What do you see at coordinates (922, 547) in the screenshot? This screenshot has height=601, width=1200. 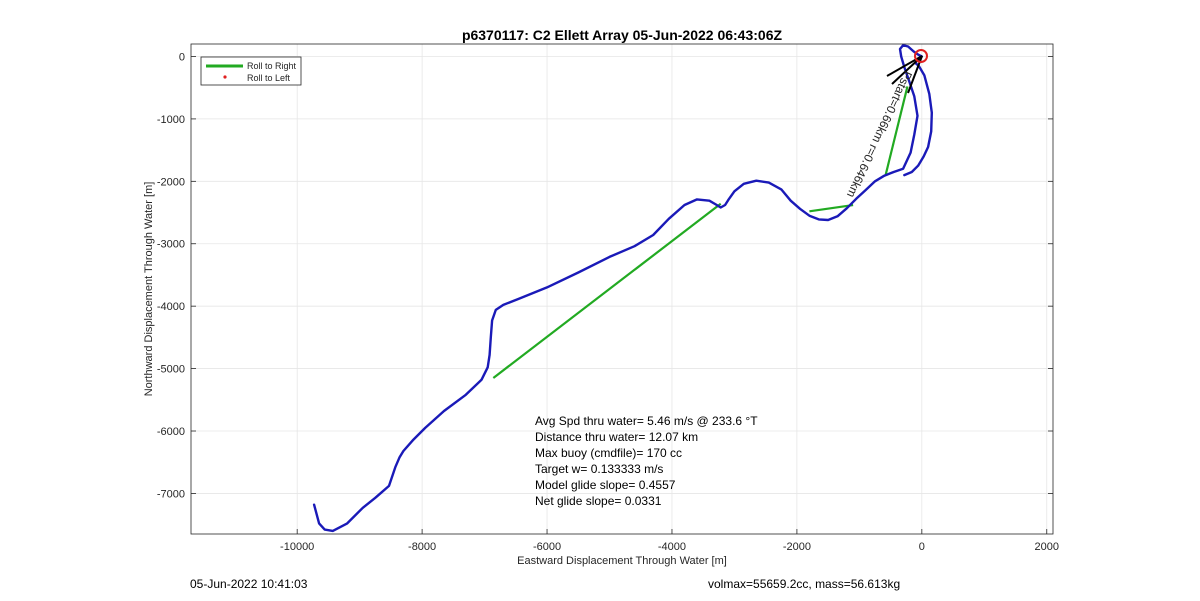 I see `x-tick-label: 0` at bounding box center [922, 547].